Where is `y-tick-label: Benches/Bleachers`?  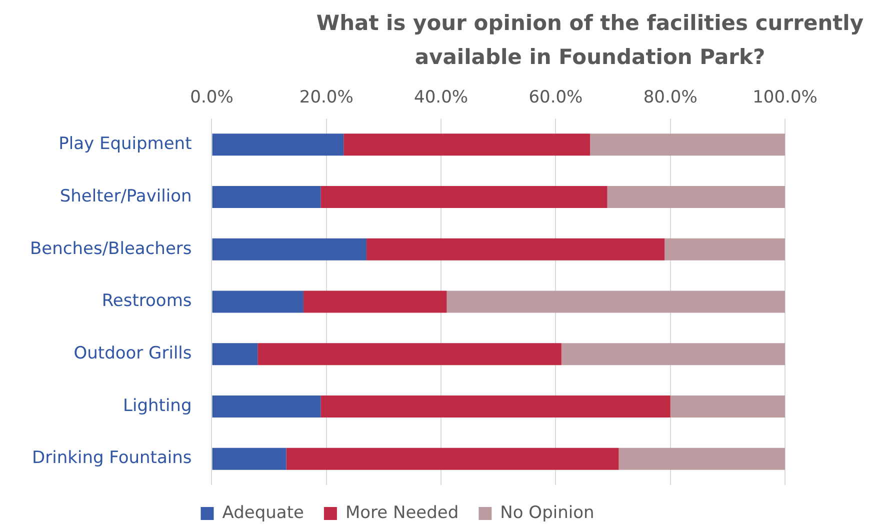
y-tick-label: Benches/Bleachers is located at coordinates (111, 248).